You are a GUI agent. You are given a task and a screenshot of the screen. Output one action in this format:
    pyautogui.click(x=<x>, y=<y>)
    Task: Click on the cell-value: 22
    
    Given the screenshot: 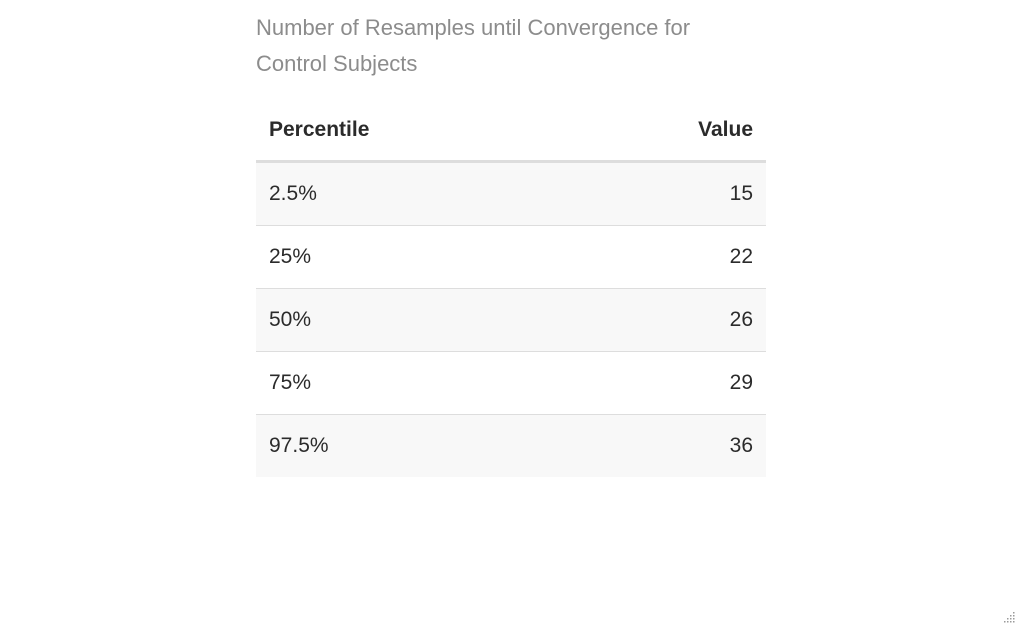 What is the action you would take?
    pyautogui.click(x=666, y=257)
    